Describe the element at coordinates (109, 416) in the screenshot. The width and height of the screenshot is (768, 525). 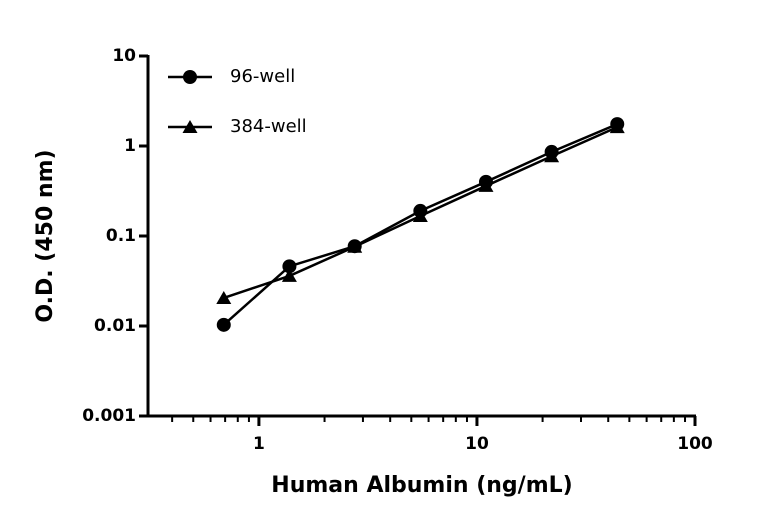
I see `y-tick-label: 0.001` at that location.